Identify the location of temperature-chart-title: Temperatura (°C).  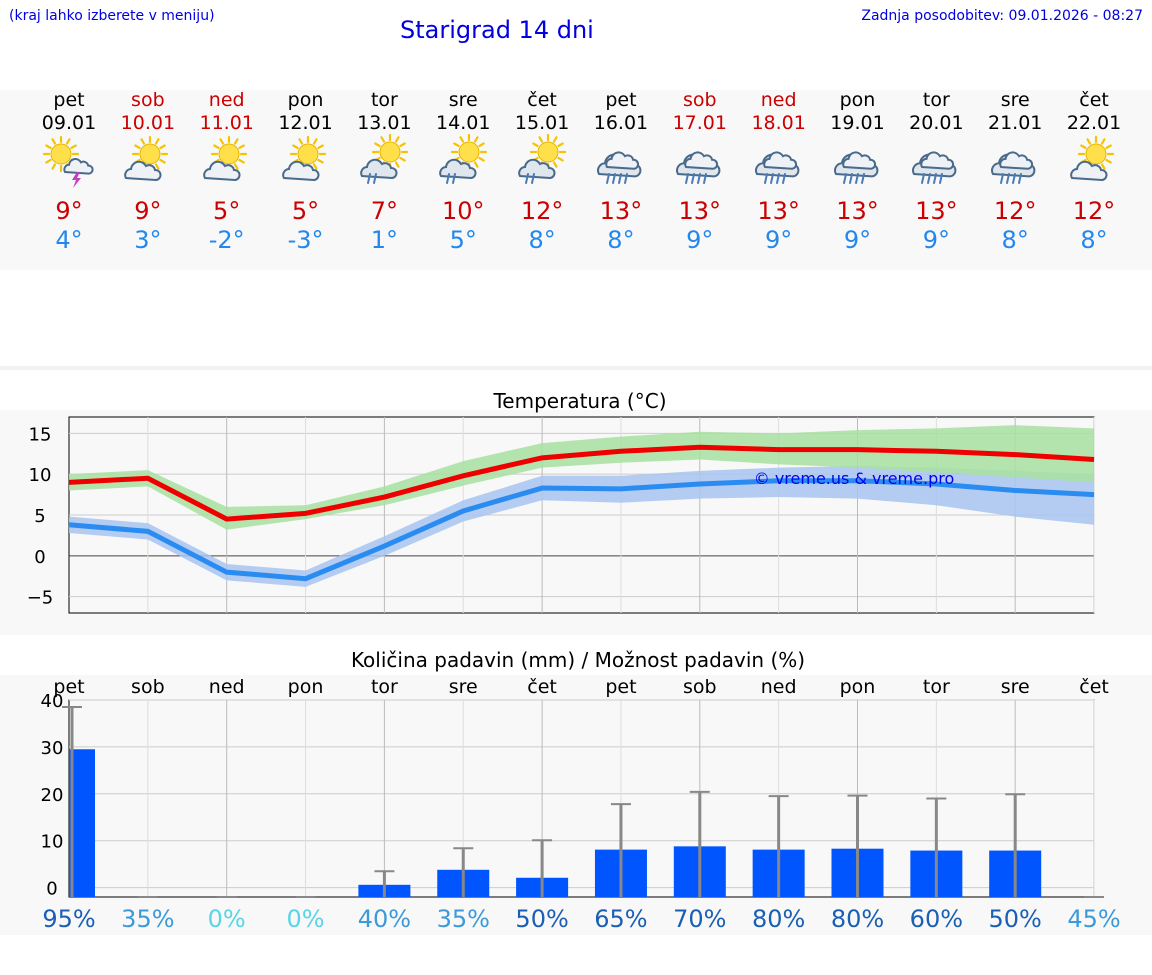
(579, 401).